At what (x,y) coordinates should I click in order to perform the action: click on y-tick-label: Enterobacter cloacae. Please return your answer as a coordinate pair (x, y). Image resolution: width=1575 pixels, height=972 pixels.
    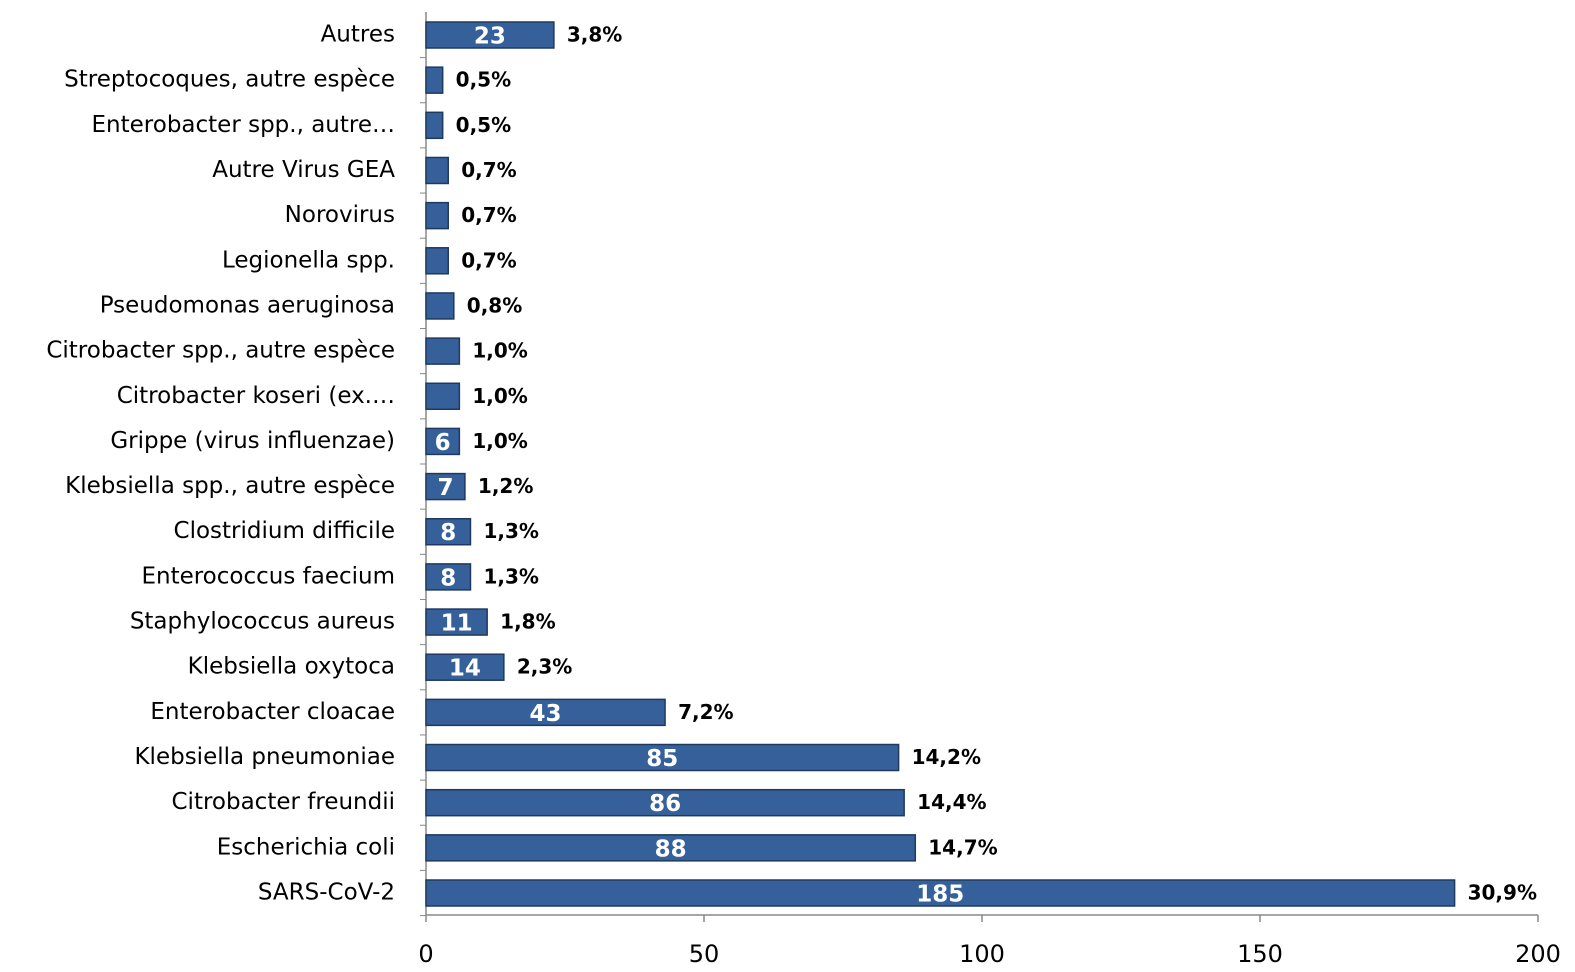
    Looking at the image, I should click on (272, 712).